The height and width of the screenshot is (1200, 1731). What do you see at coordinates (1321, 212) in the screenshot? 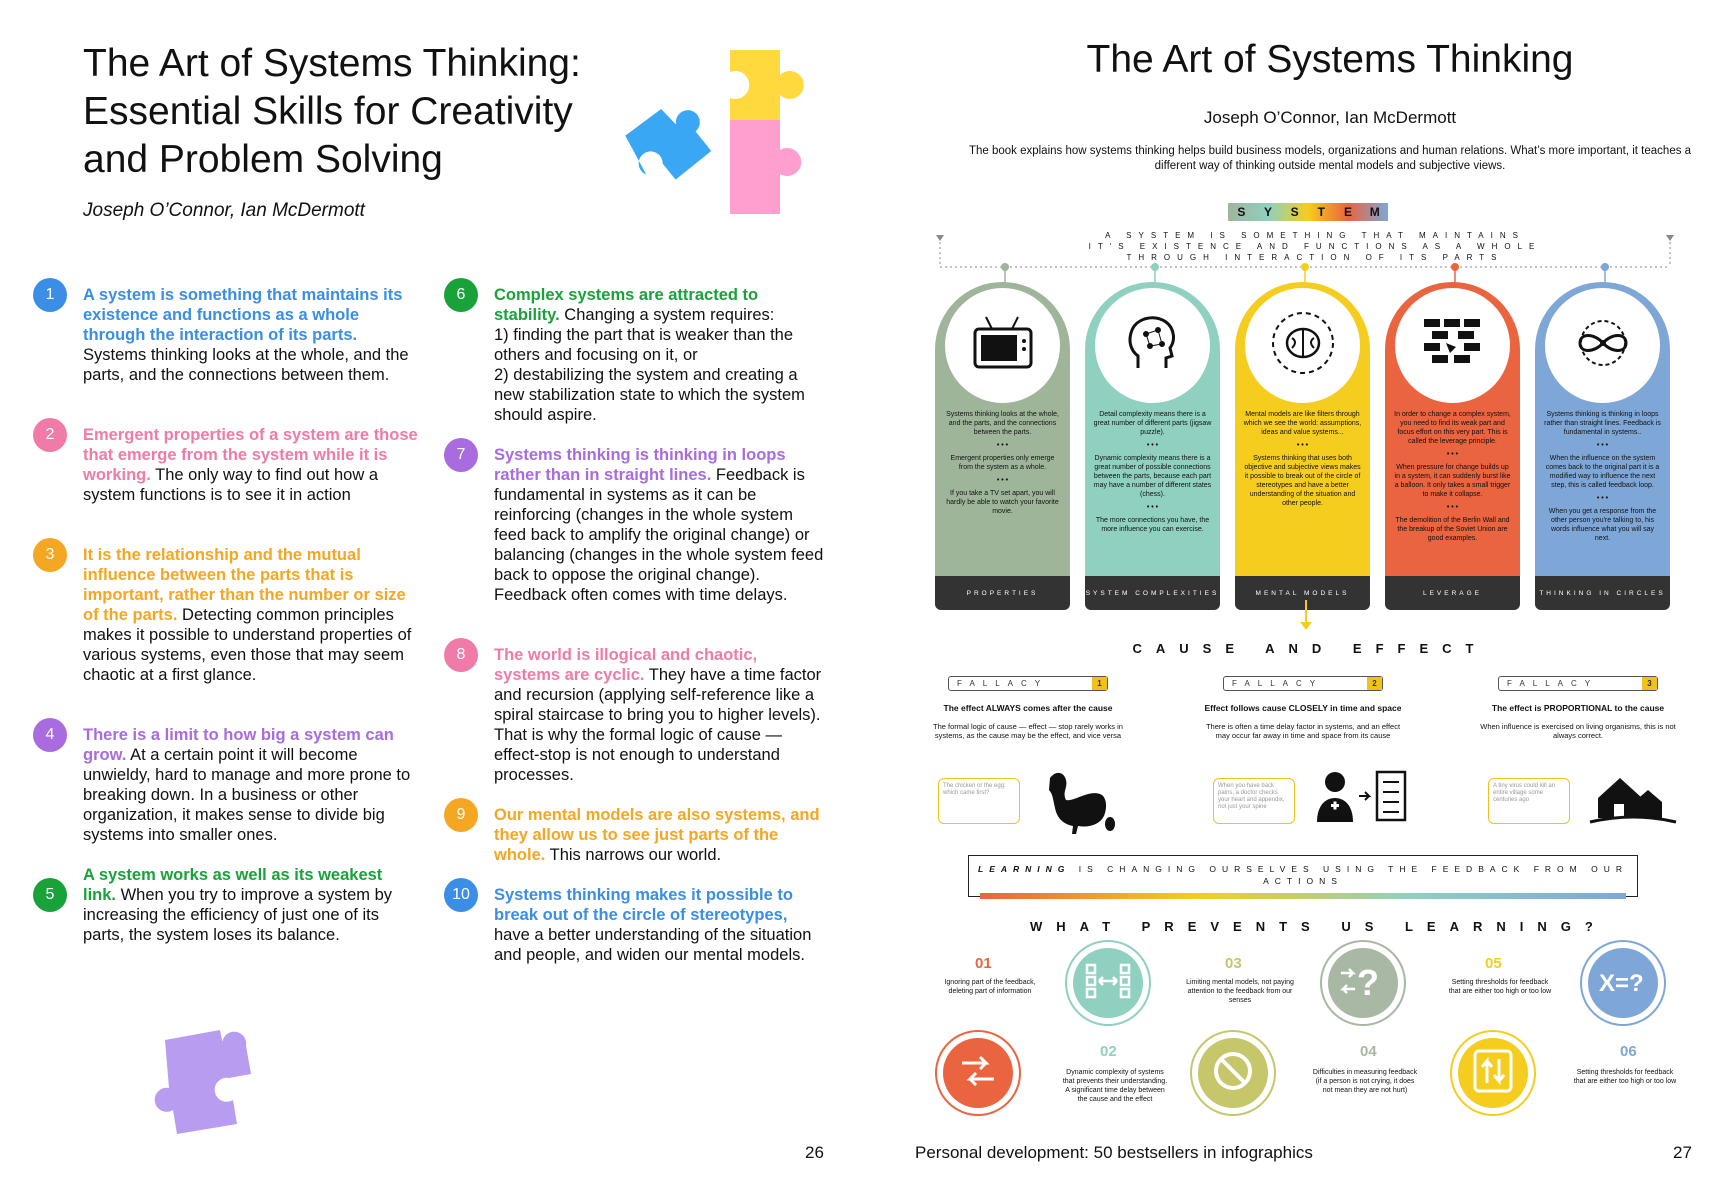
I see `system-letter: T` at bounding box center [1321, 212].